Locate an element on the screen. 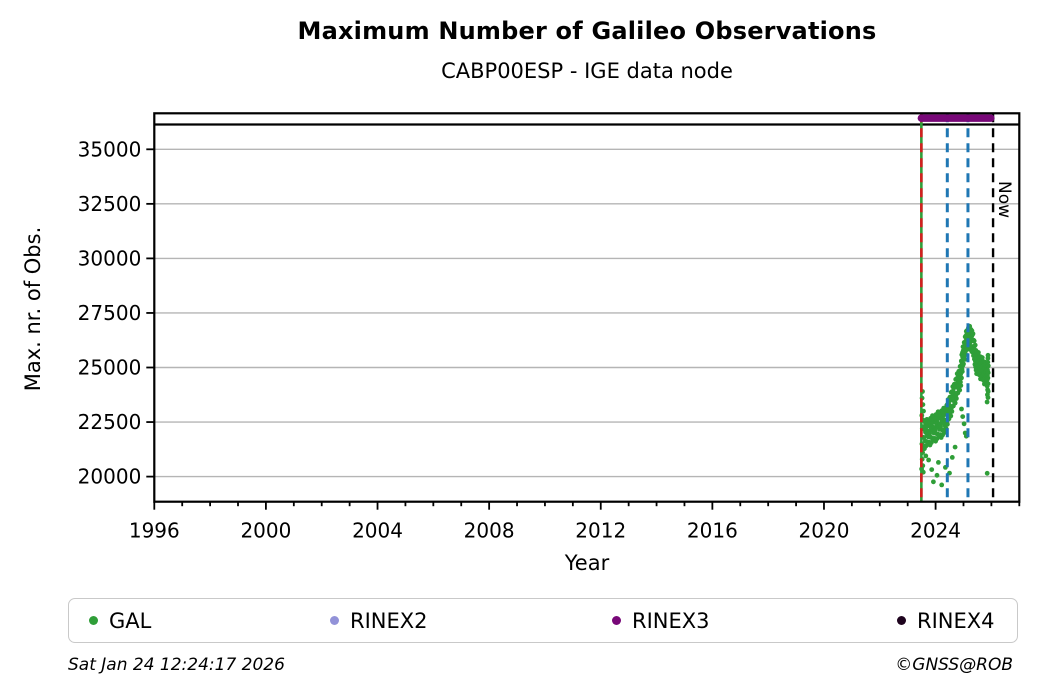  y-tick-label: 27500 is located at coordinates (110, 313).